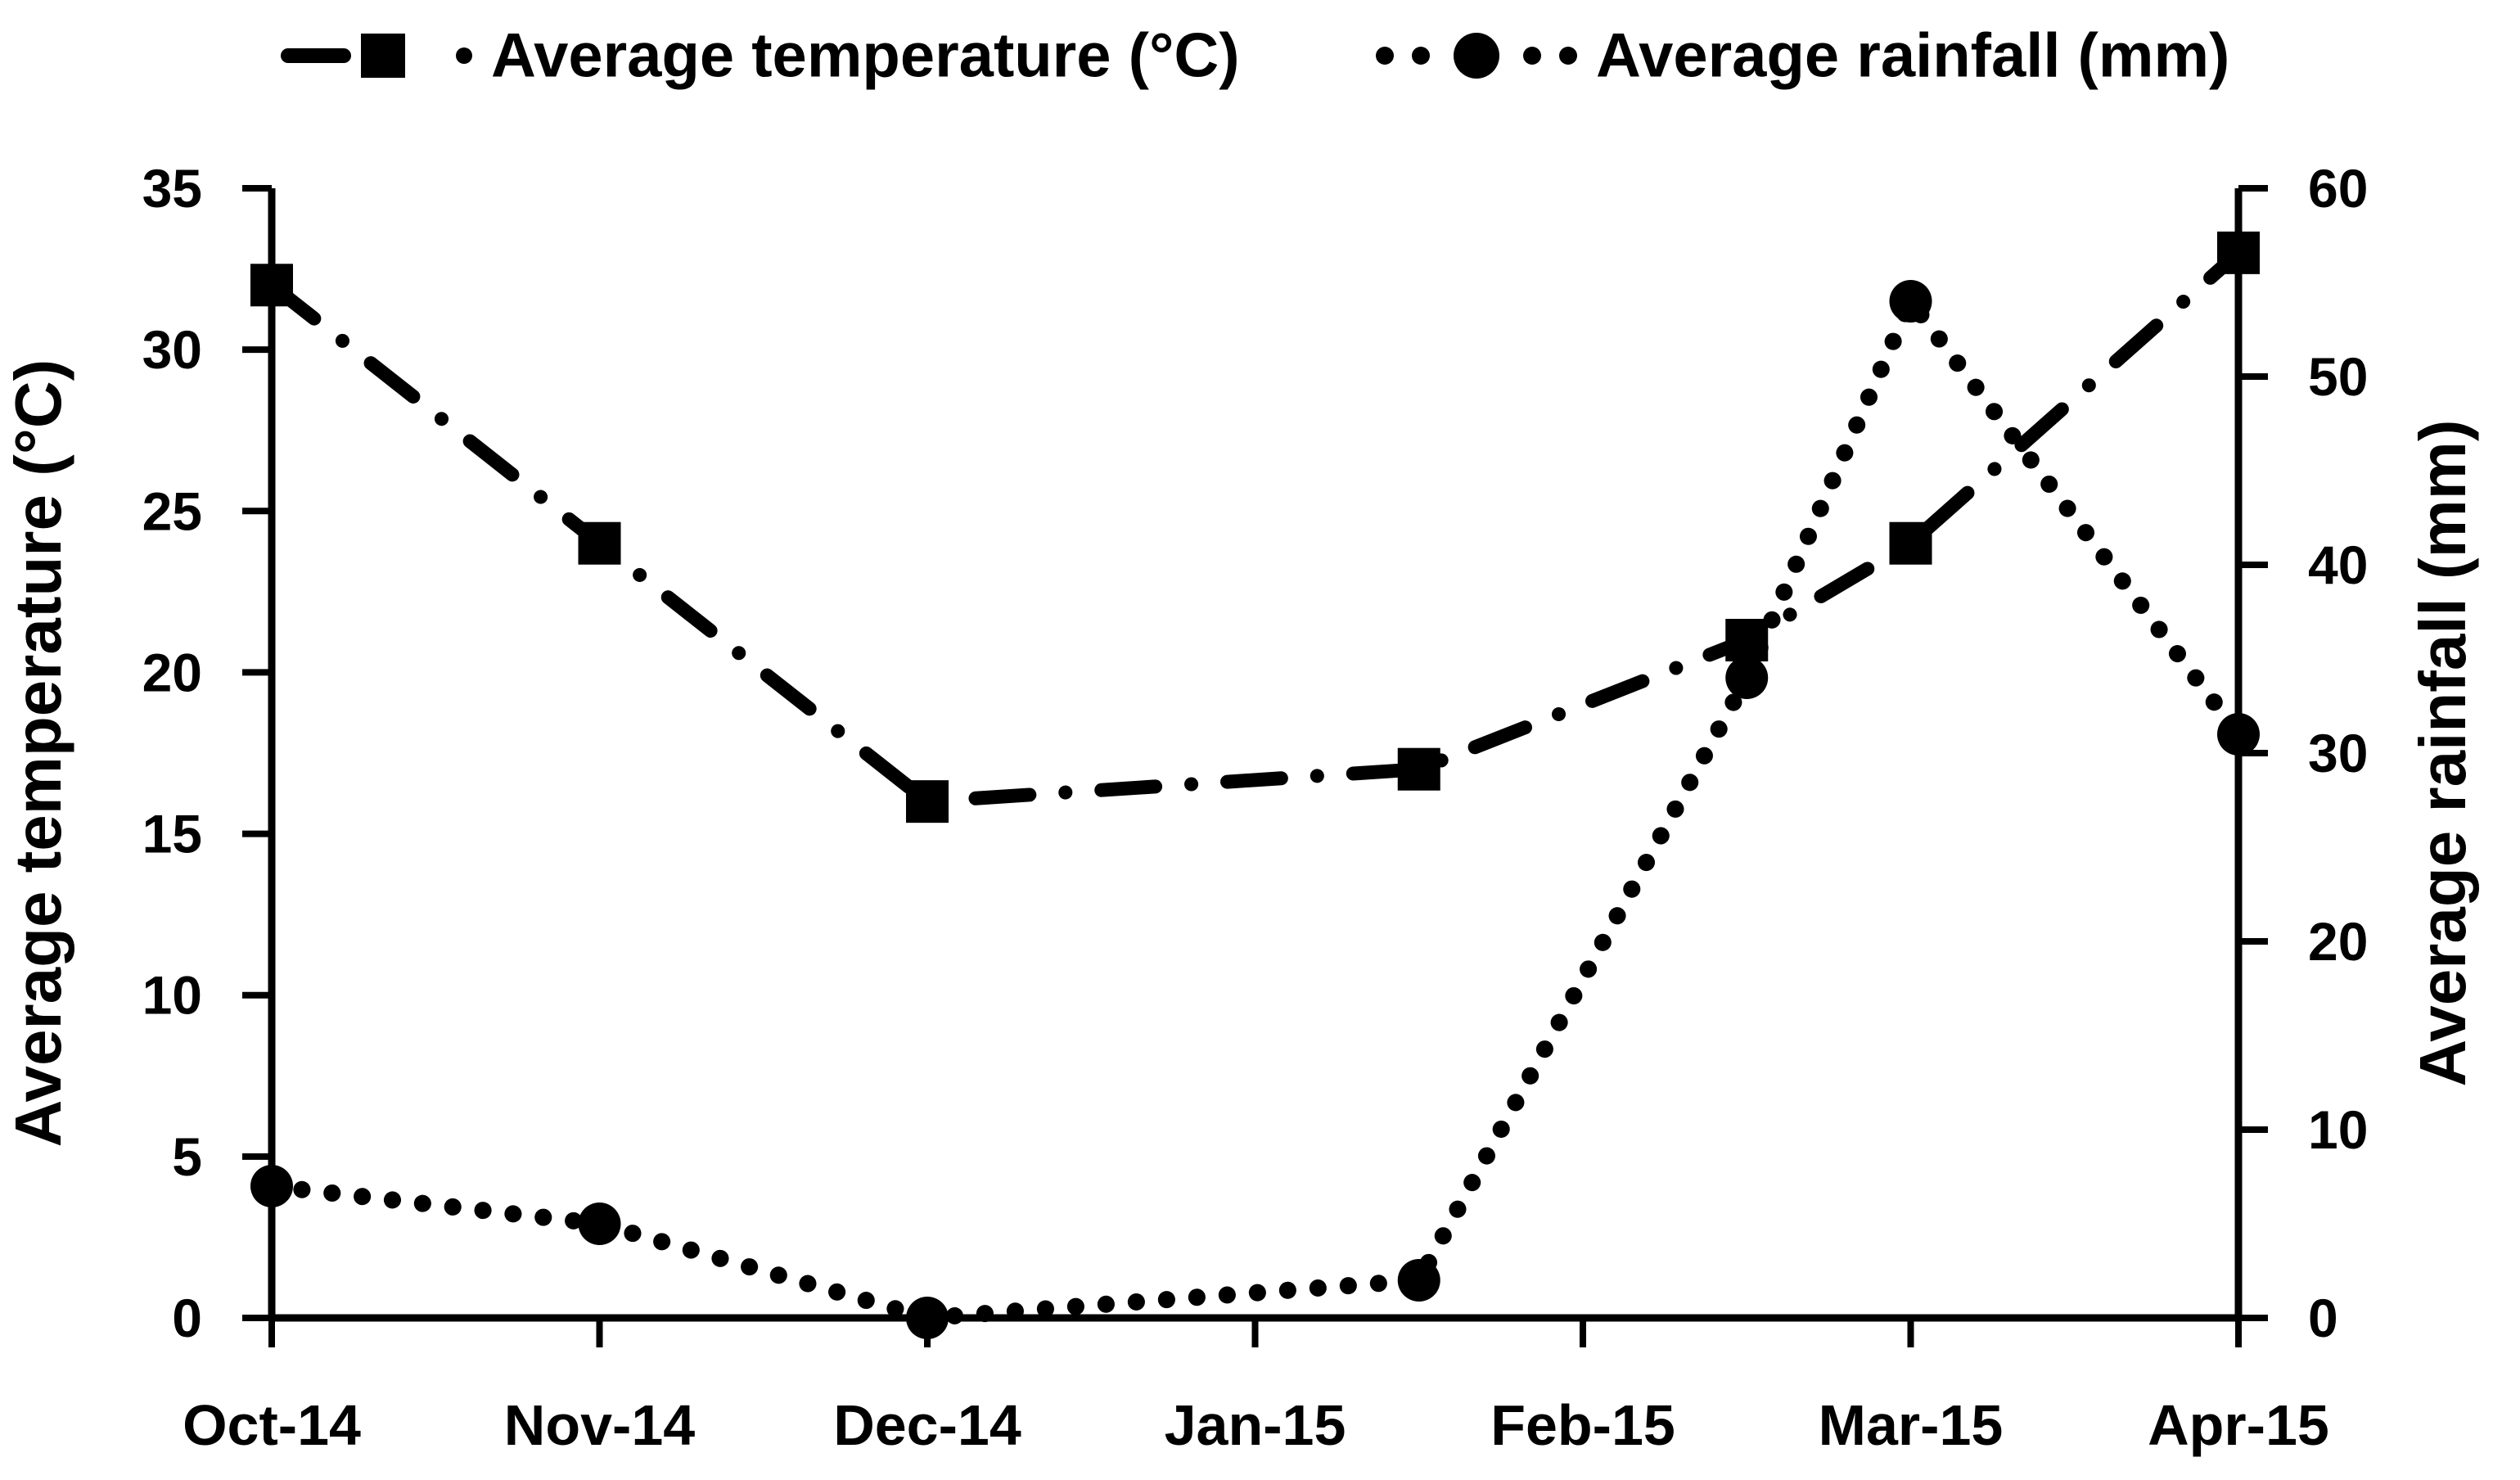 The height and width of the screenshot is (1480, 2520). I want to click on x-axis-tick-label: Mar-15, so click(1912, 1425).